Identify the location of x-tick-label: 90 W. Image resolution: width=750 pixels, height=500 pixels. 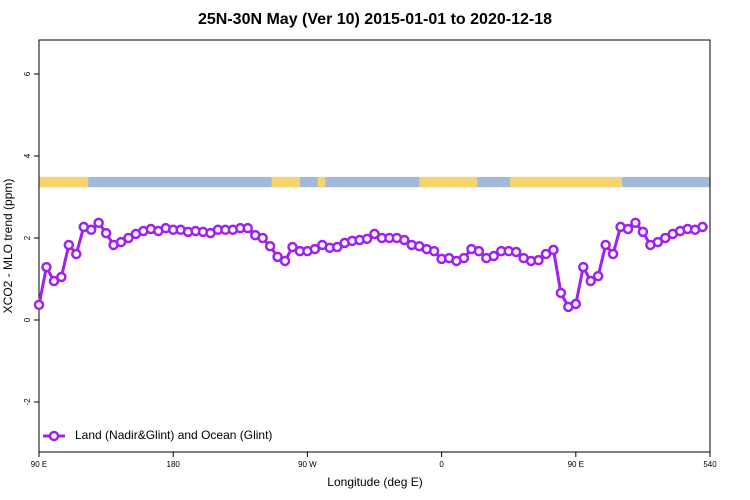
(307, 464).